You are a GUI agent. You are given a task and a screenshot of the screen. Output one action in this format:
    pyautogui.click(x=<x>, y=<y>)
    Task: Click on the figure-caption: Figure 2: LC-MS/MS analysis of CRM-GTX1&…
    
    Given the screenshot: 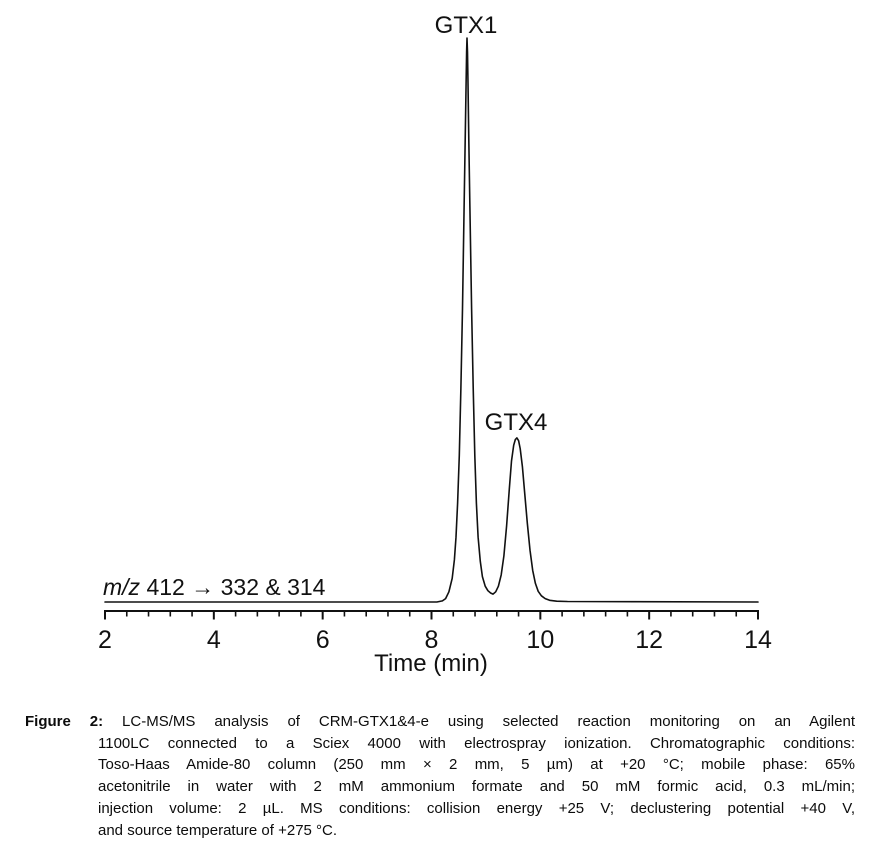 What is the action you would take?
    pyautogui.click(x=440, y=776)
    